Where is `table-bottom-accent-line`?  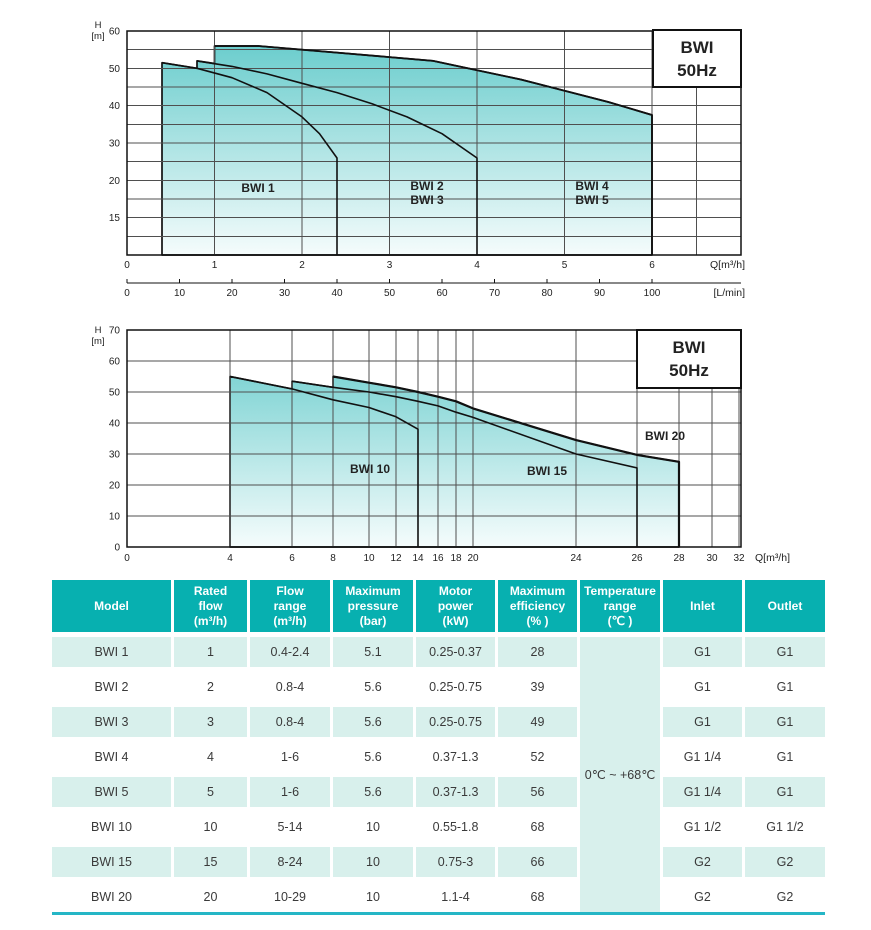
table-bottom-accent-line is located at coordinates (438, 913).